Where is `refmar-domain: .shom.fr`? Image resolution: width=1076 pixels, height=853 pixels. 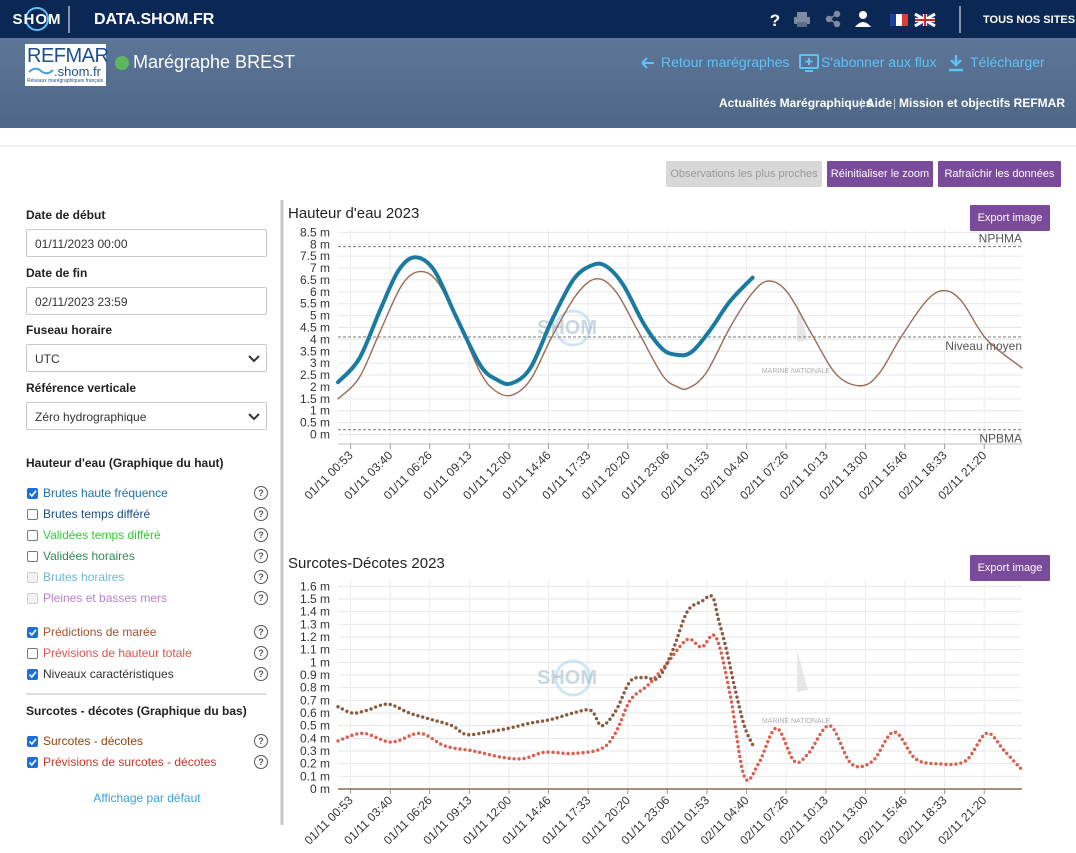
refmar-domain: .shom.fr is located at coordinates (77, 71).